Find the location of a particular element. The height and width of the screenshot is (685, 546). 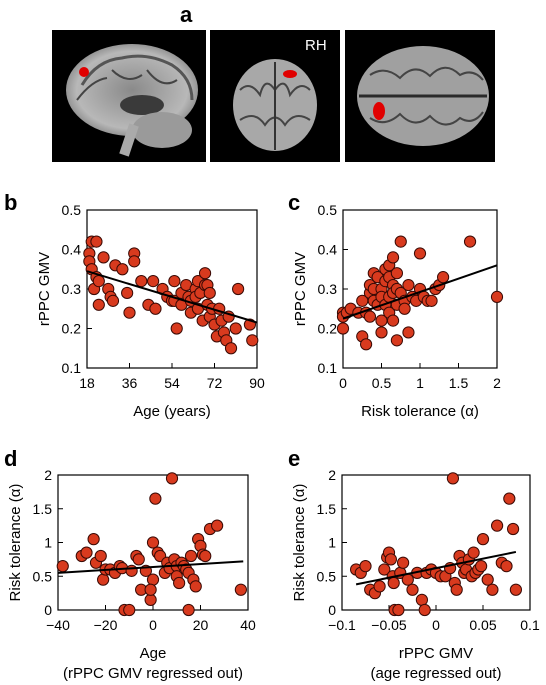

y-tick-label-c: 0.4 is located at coordinates (328, 250).